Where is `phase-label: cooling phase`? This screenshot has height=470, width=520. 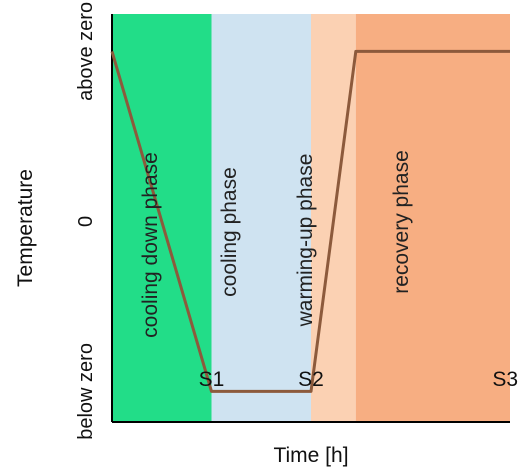
phase-label: cooling phase is located at coordinates (229, 232).